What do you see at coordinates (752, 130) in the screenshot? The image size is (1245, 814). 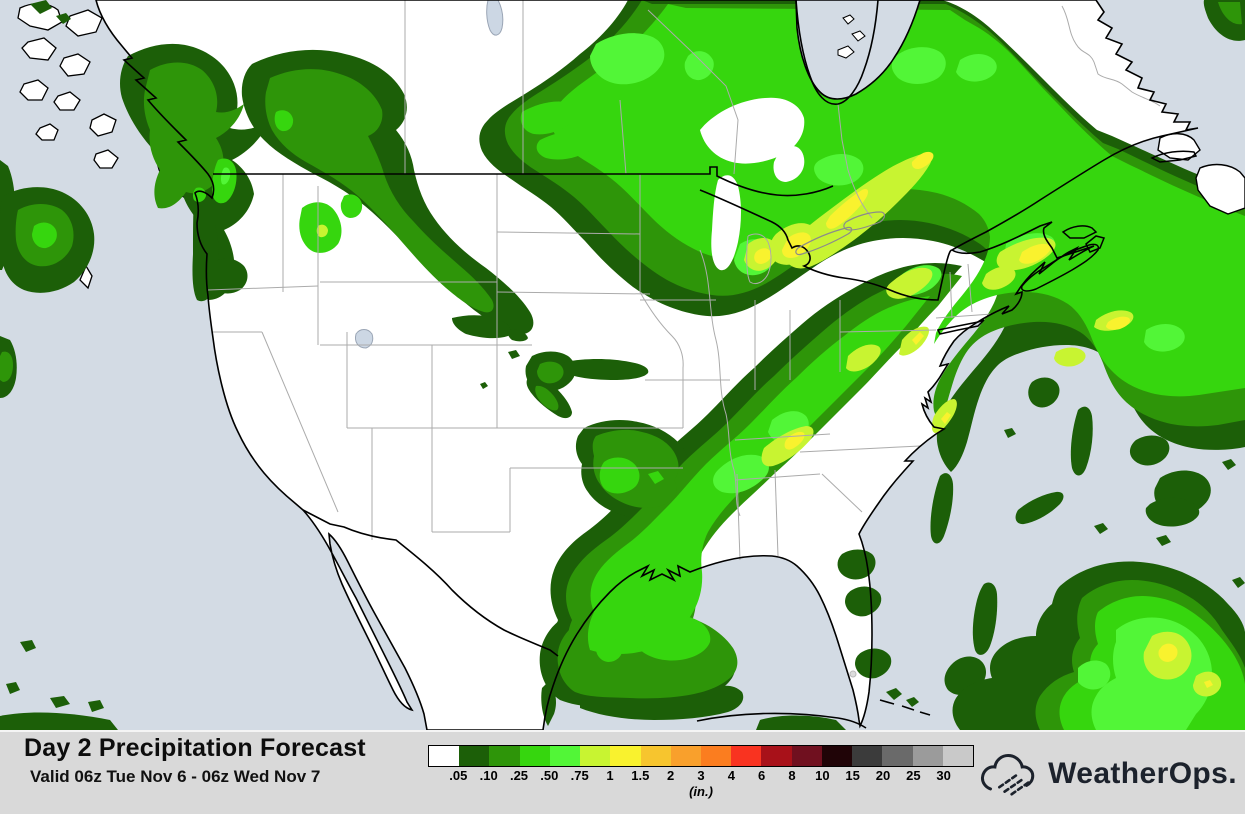 I see `lake-superior` at bounding box center [752, 130].